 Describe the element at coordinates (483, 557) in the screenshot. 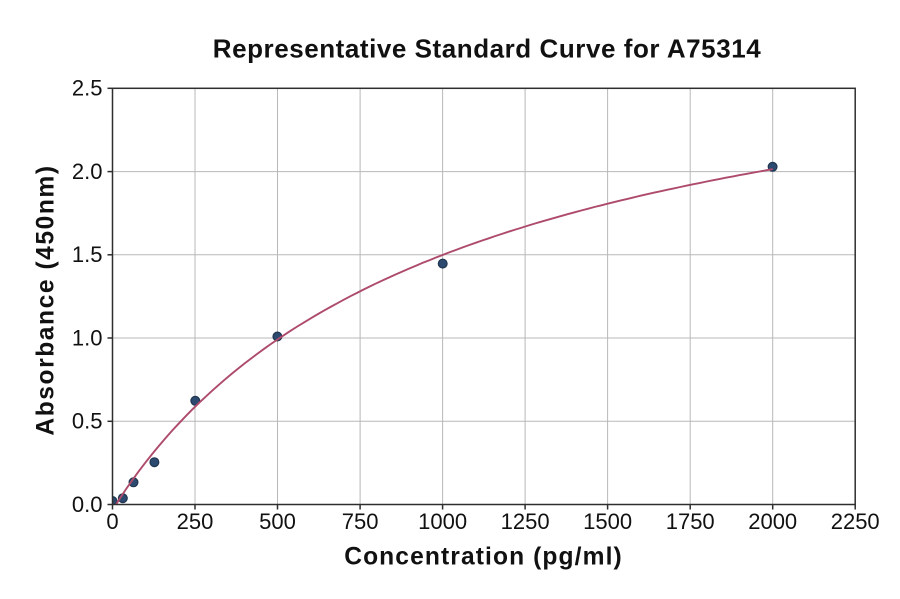

I see `svg-text: Concentration (pg/ml)` at that location.